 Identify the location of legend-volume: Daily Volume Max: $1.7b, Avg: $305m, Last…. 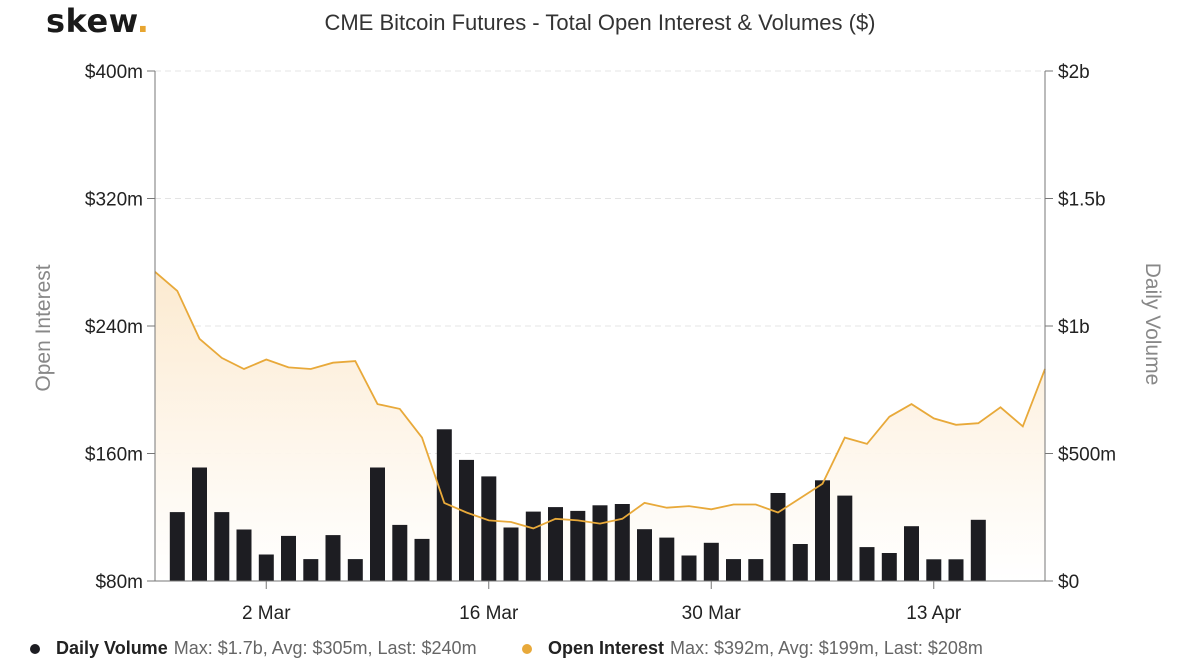
(253, 648).